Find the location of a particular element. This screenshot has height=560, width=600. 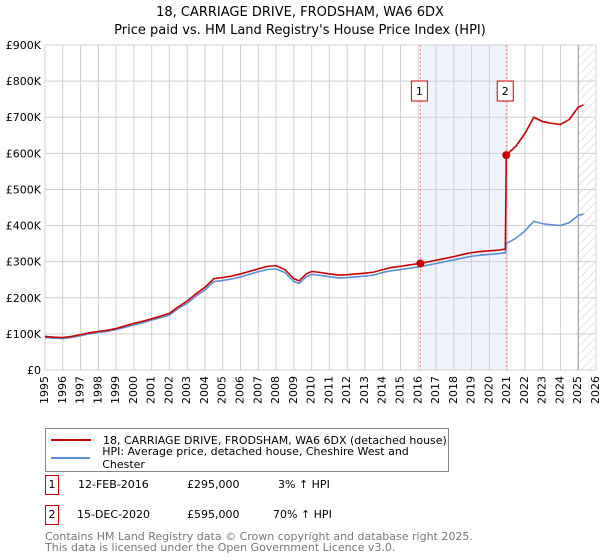

y-tick-label: £400K is located at coordinates (24, 226).